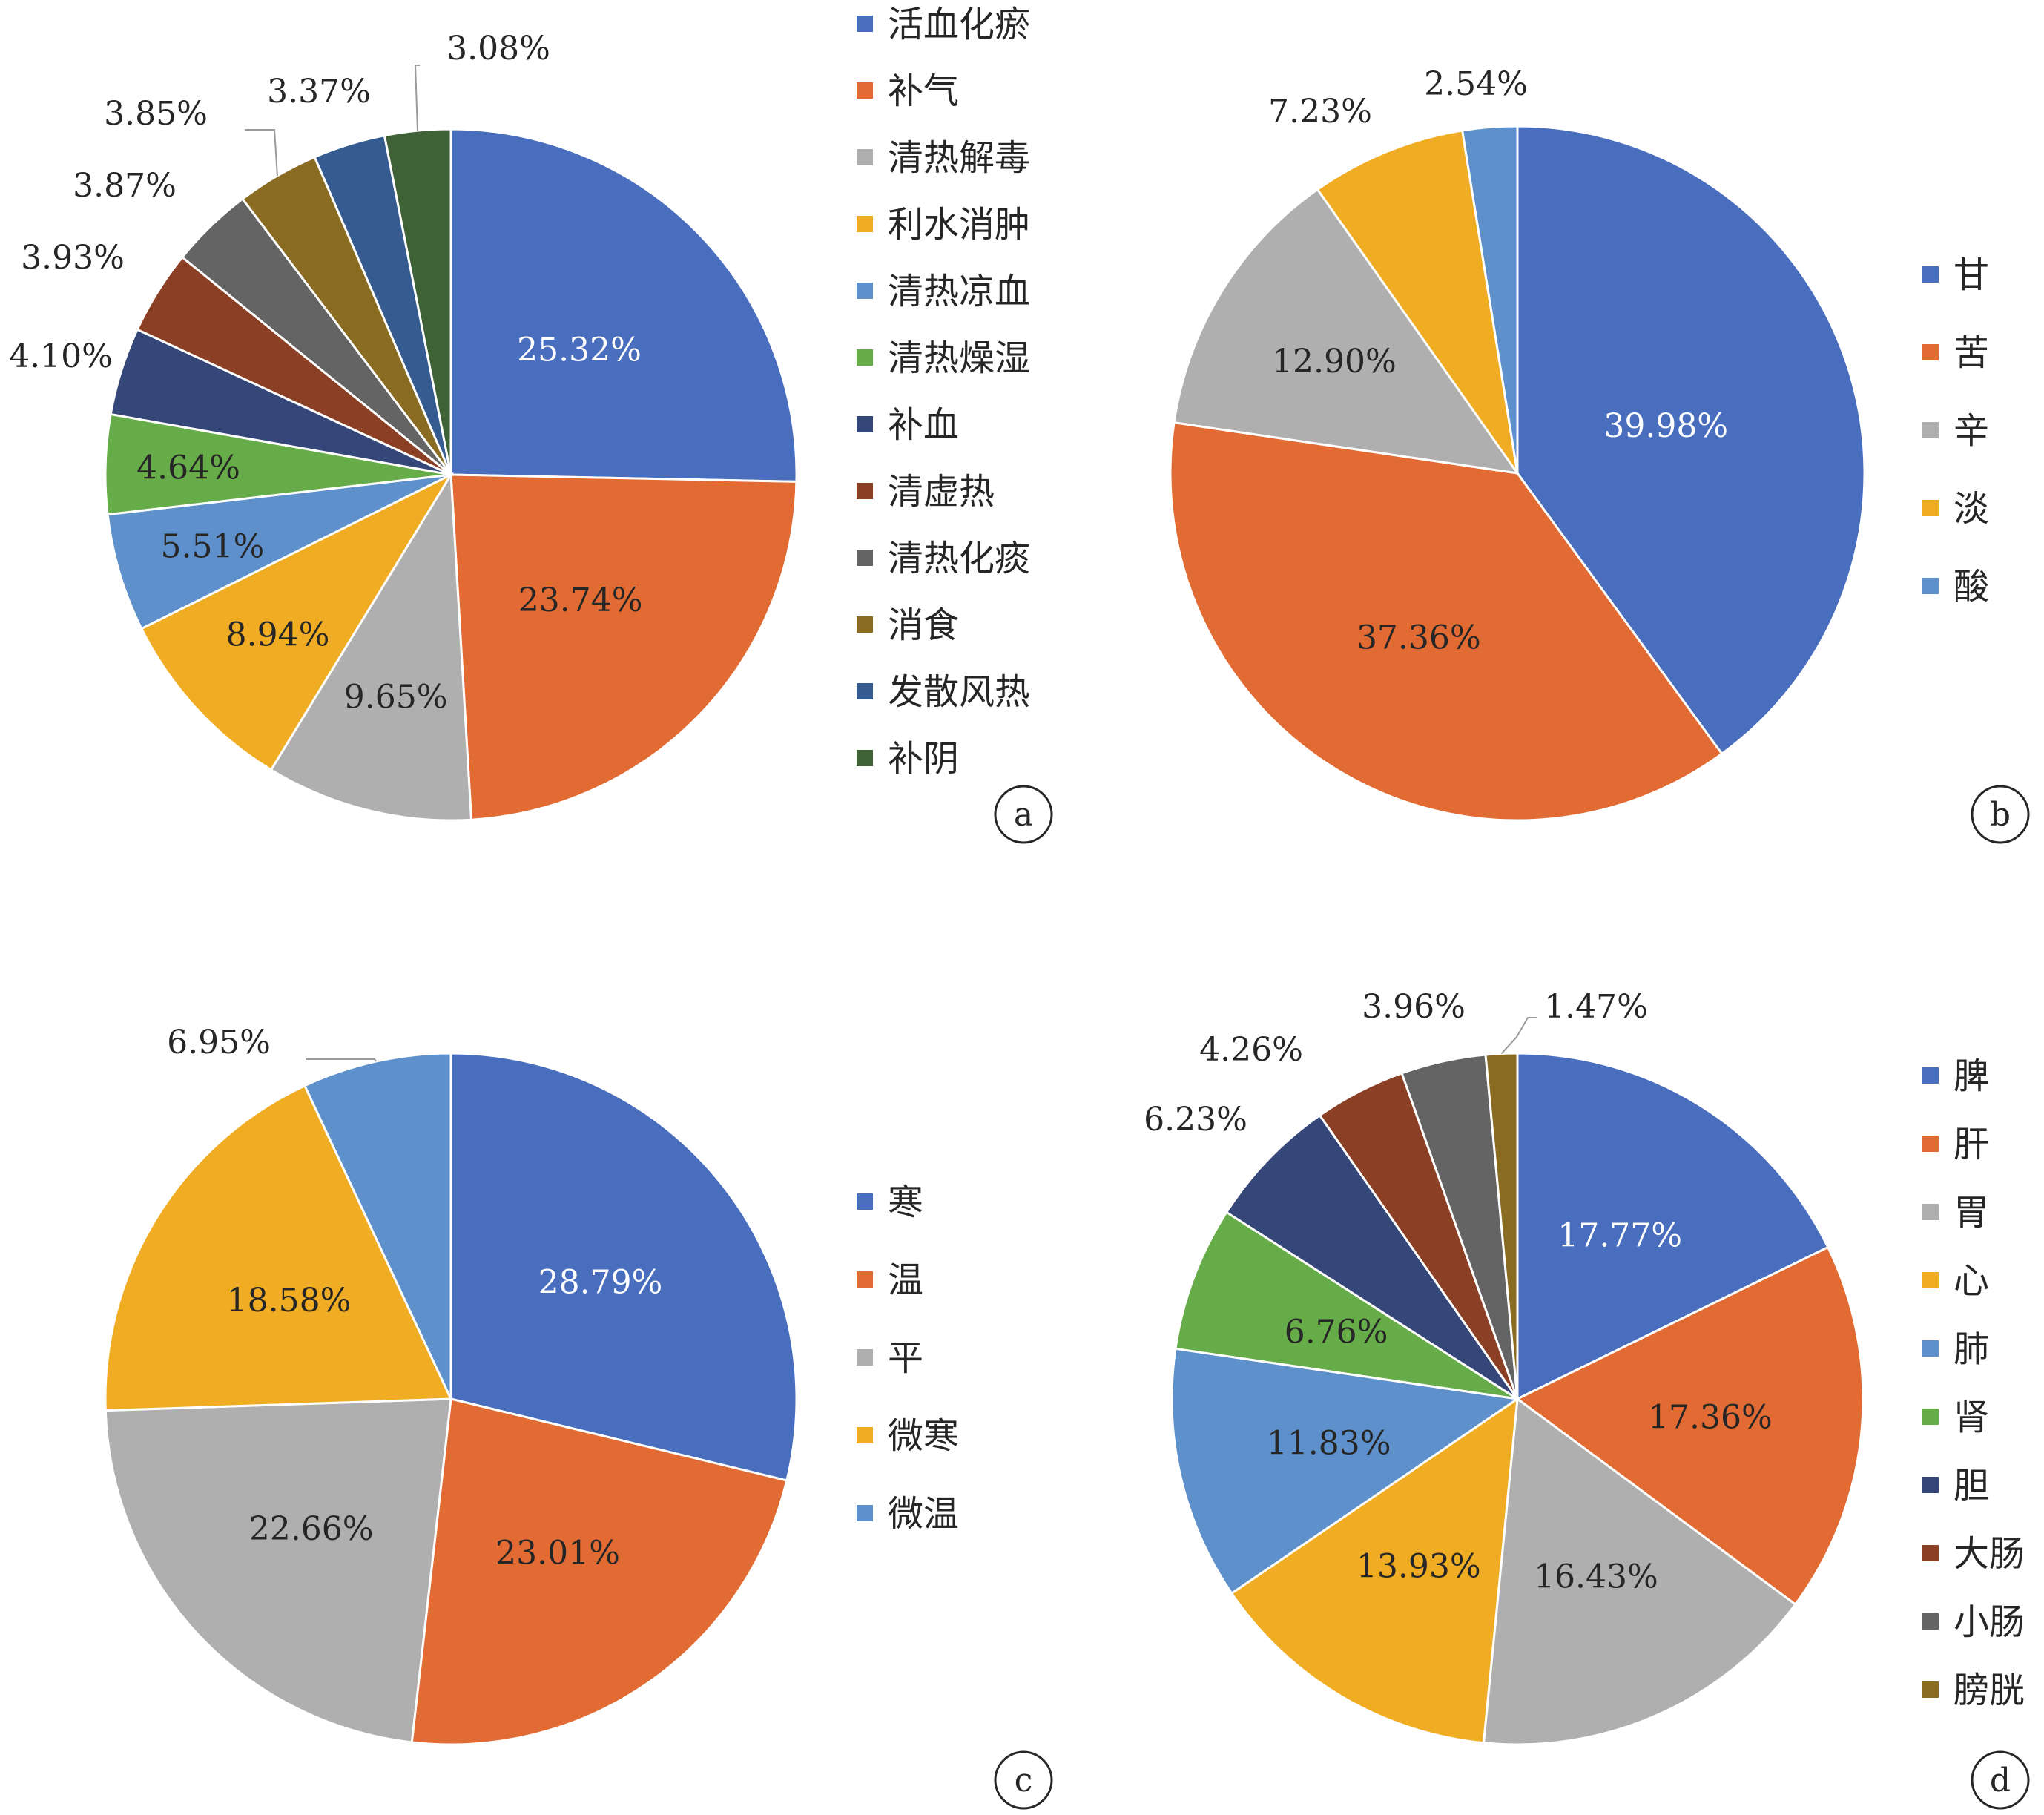 Image resolution: width=2044 pixels, height=1815 pixels. Describe the element at coordinates (1972, 1076) in the screenshot. I see `legend-label: 脾` at that location.